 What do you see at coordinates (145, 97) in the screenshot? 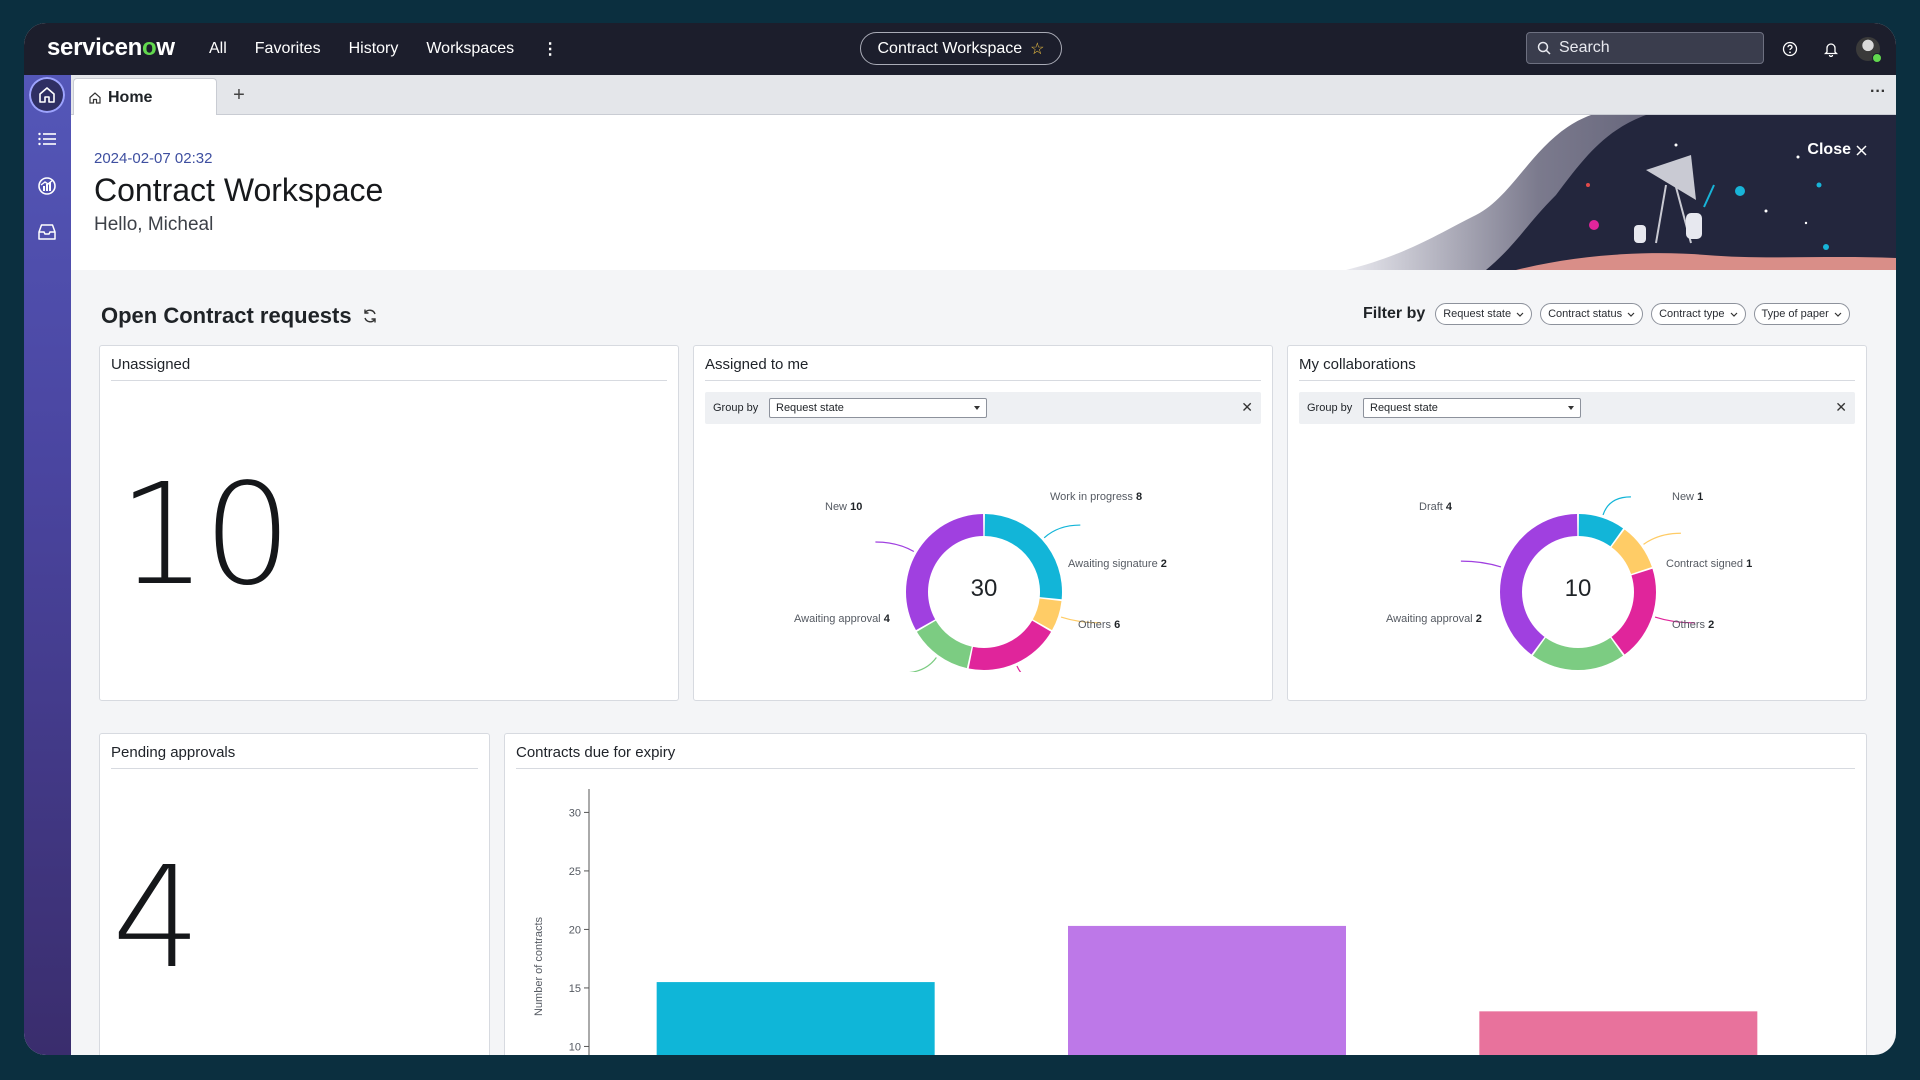
I see `tab-home: Home` at bounding box center [145, 97].